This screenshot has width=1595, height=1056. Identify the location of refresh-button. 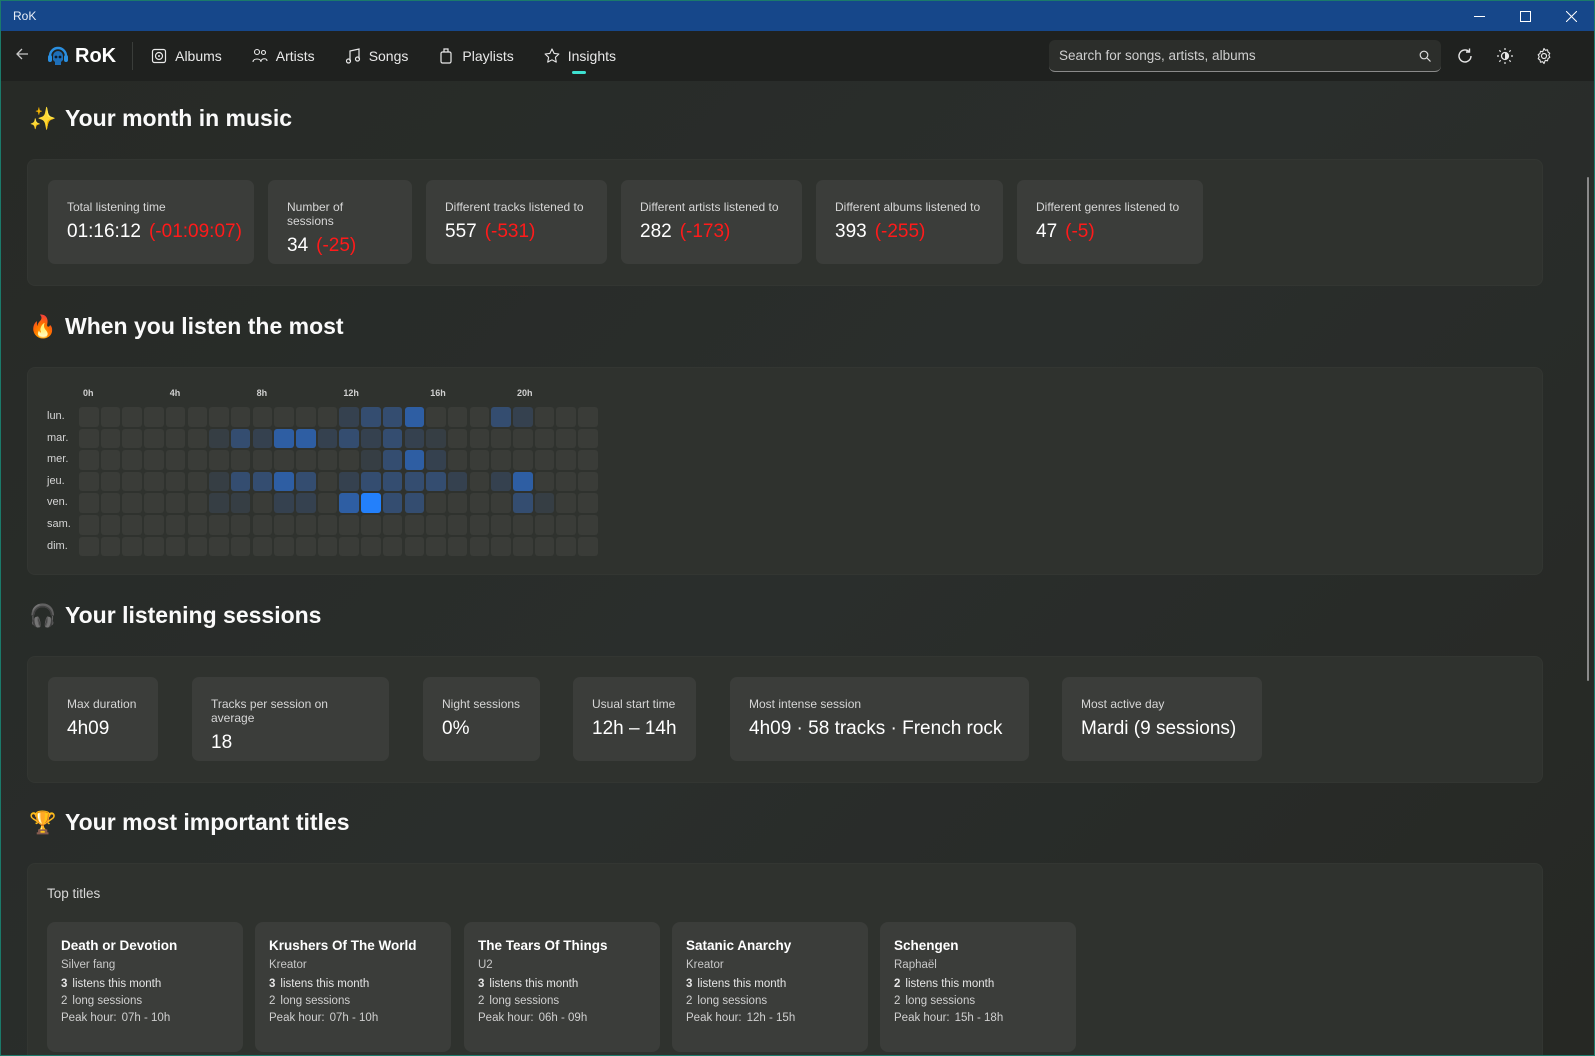
(1465, 56).